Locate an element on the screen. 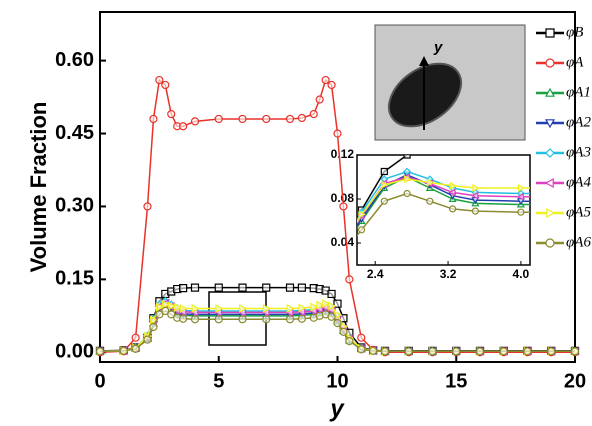  y-axis-label: Volume Fraction is located at coordinates (38, 187).